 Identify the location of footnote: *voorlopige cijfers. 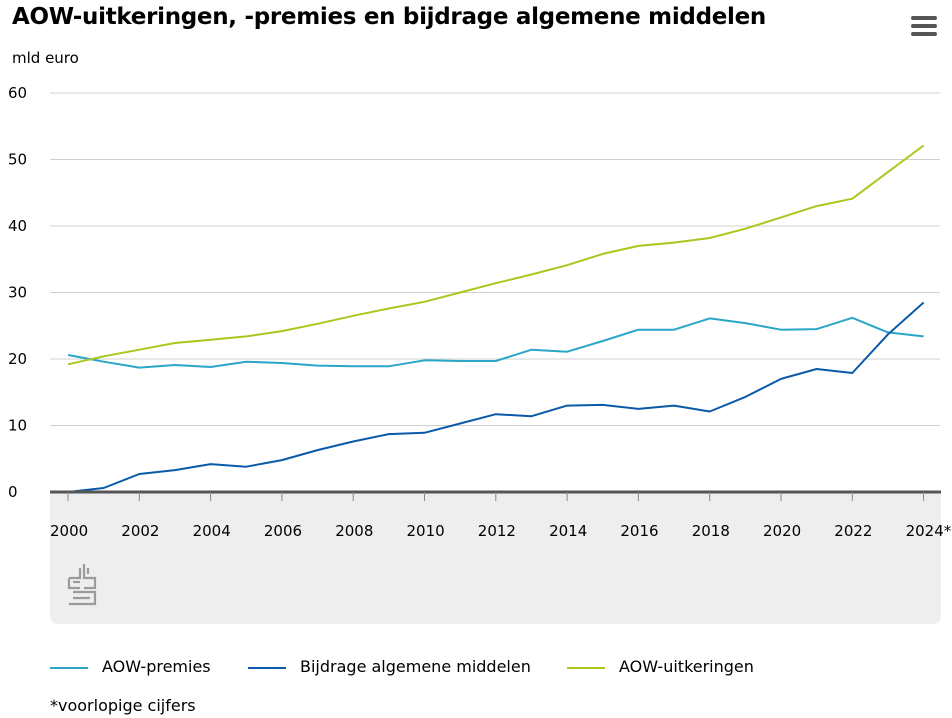
(123, 705).